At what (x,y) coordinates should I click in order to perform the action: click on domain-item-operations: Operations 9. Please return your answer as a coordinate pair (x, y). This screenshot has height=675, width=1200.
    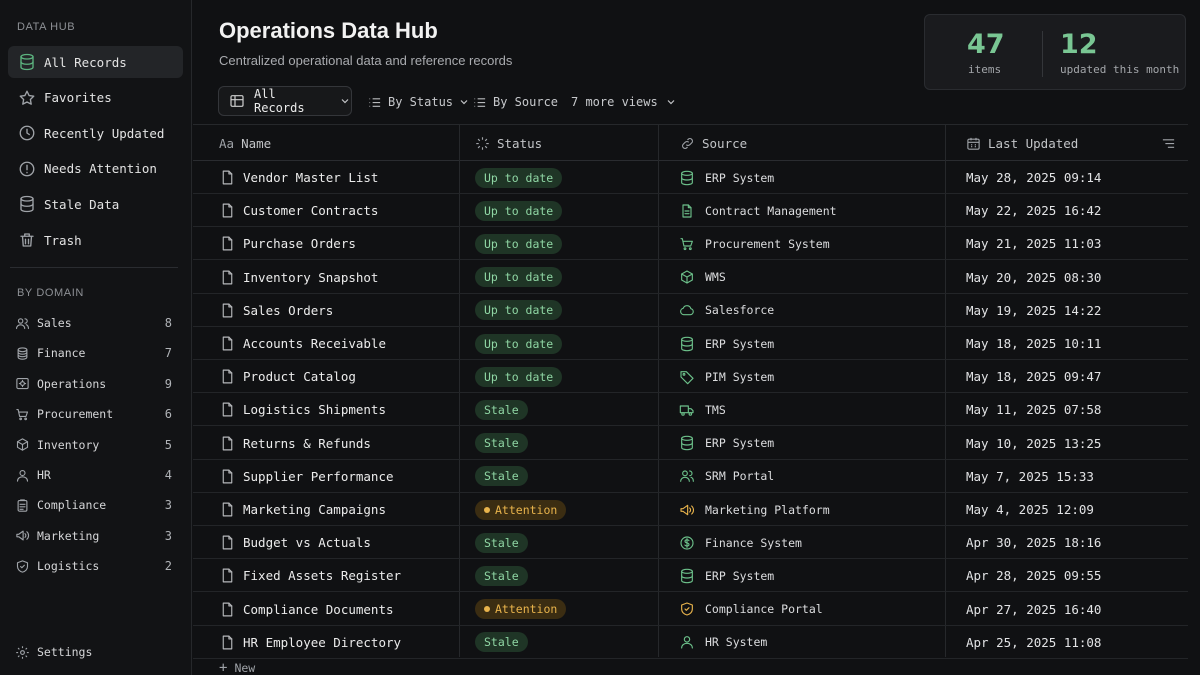
    Looking at the image, I should click on (92, 384).